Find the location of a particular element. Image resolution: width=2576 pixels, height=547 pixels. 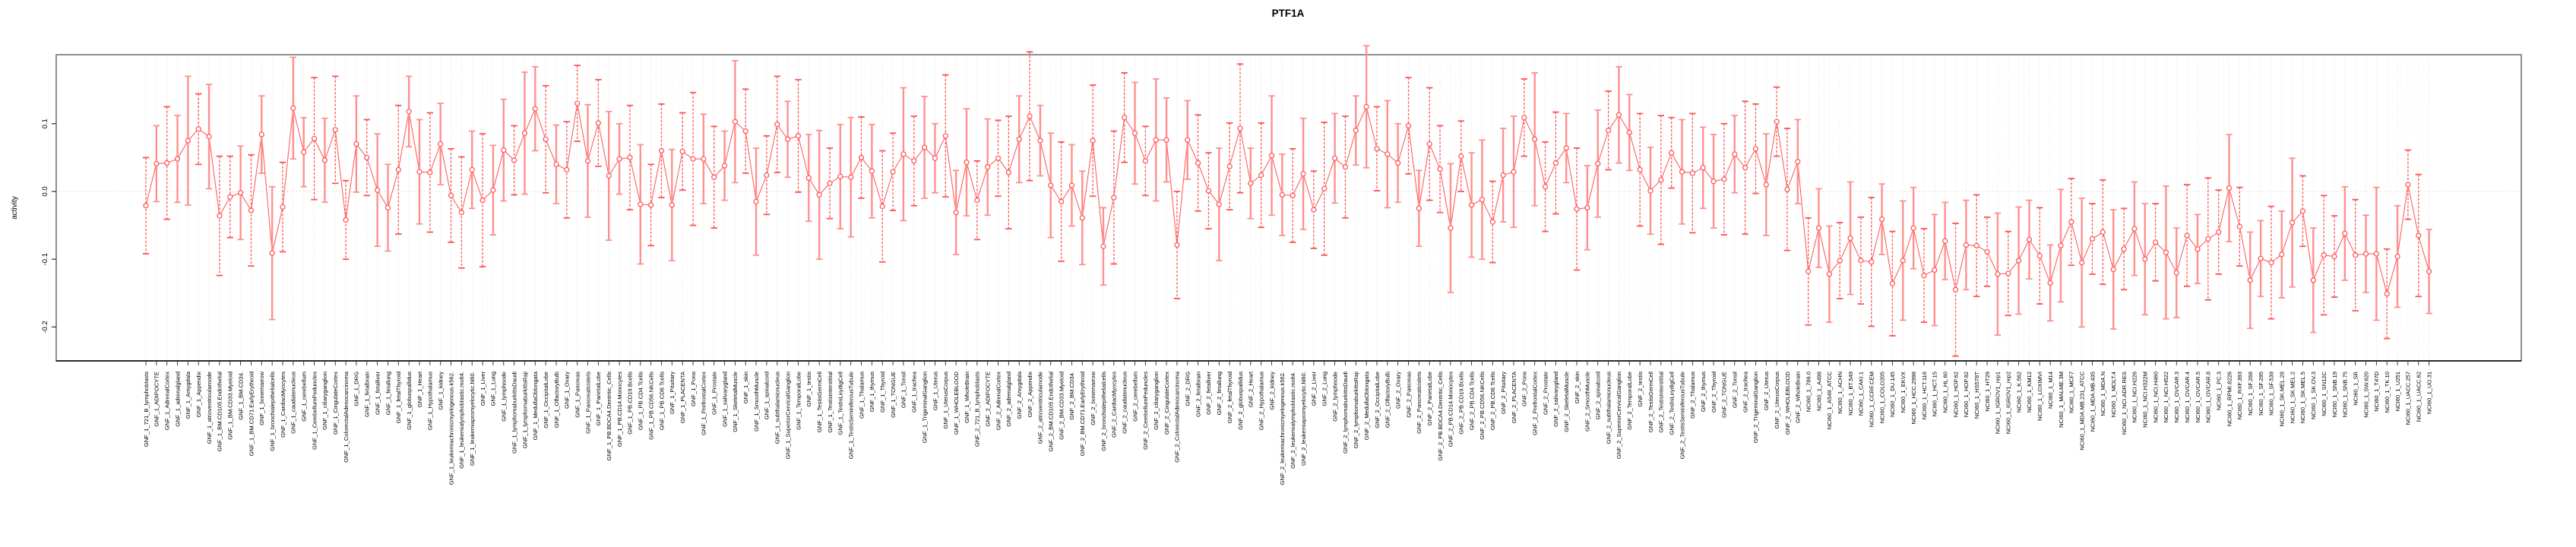

x-tick-label: GNF_2_OccipitalLobe is located at coordinates (1377, 400).